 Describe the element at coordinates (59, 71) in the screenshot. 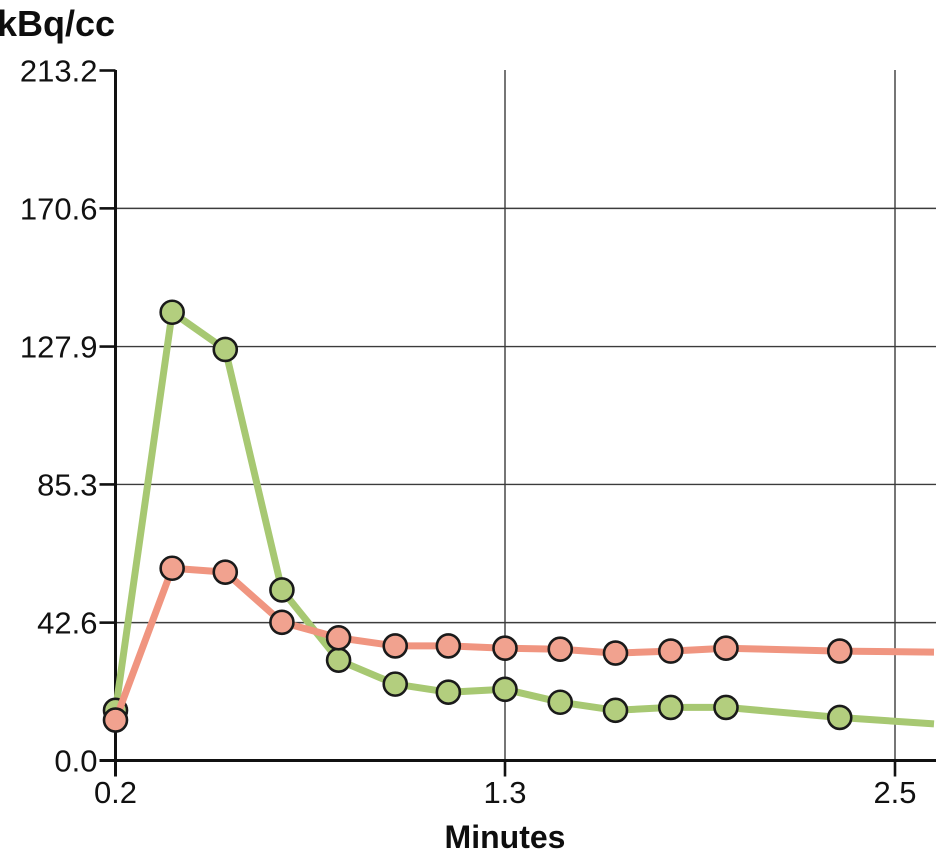

I see `y-tick-label: 213.2` at that location.